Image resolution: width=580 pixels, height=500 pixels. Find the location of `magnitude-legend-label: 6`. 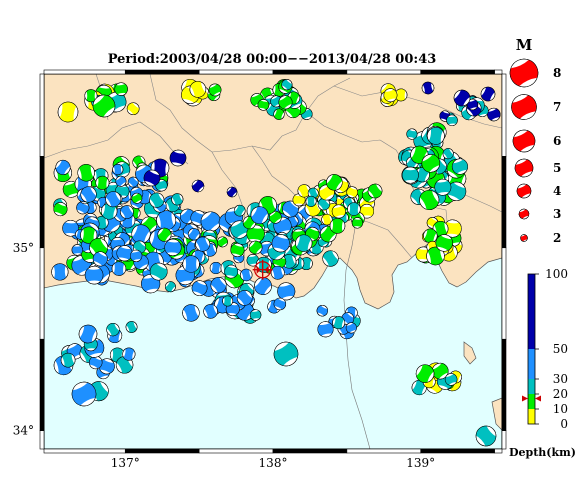

magnitude-legend-label: 6 is located at coordinates (557, 141).